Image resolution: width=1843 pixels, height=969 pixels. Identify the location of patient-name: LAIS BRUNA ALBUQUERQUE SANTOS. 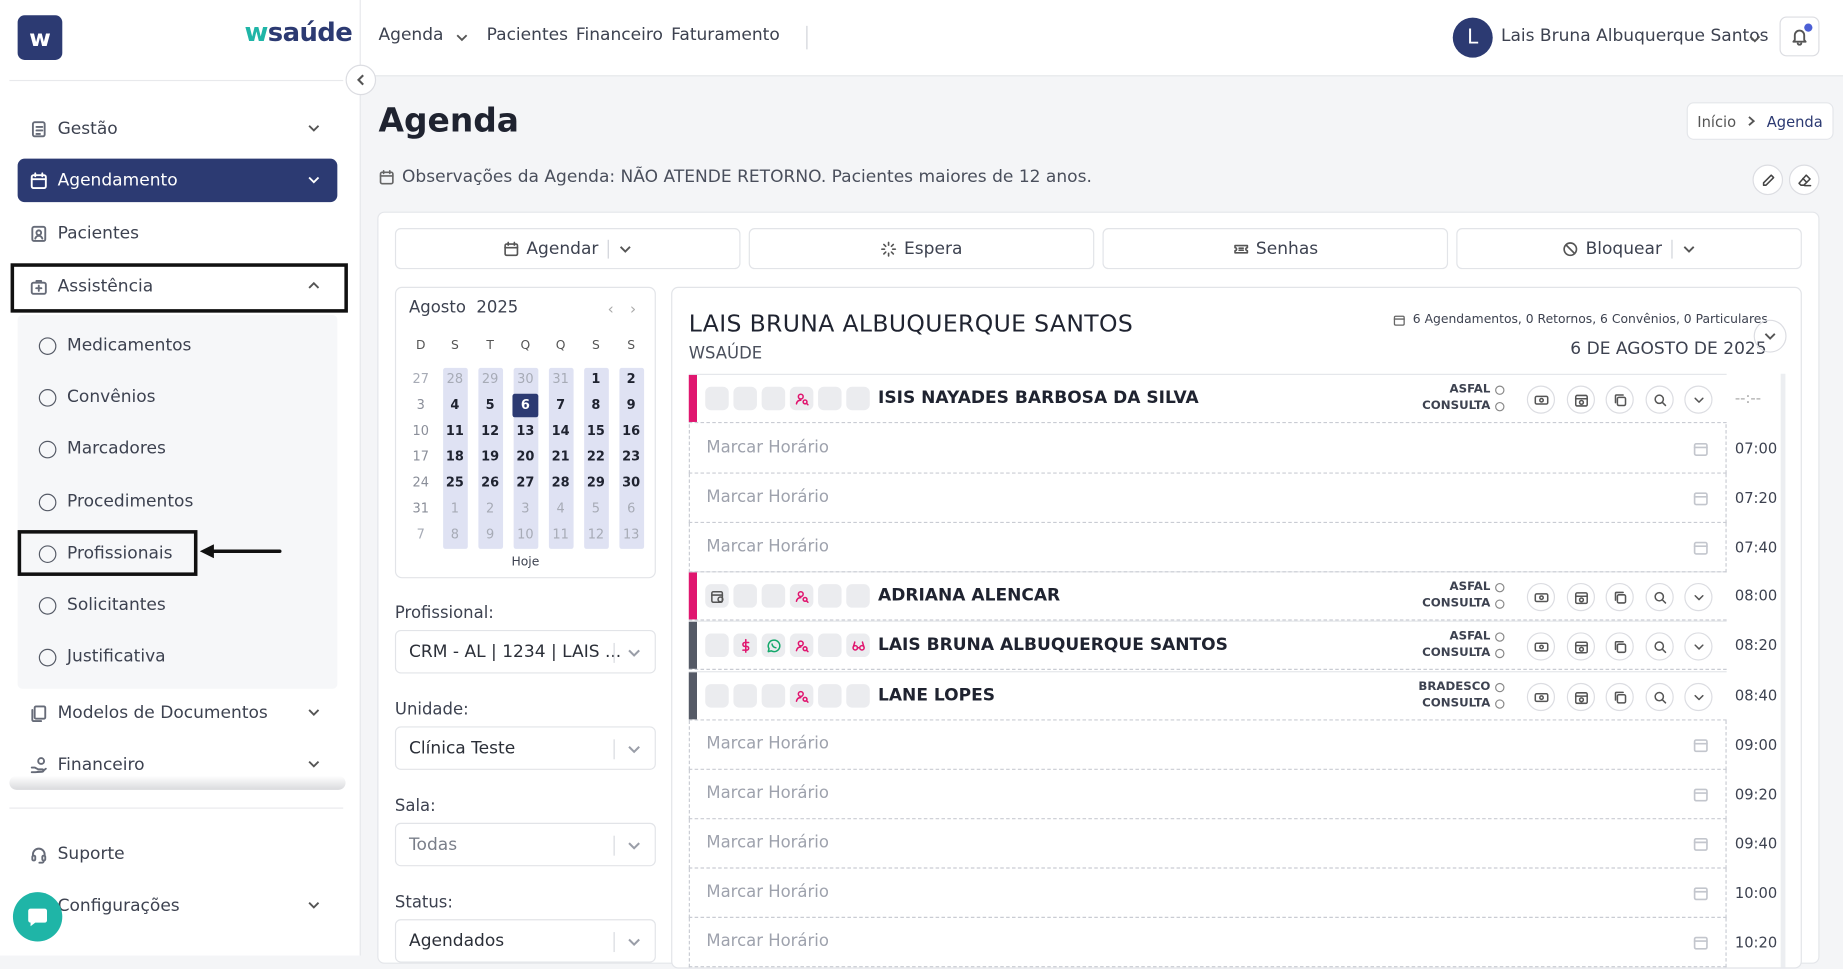
(1053, 645).